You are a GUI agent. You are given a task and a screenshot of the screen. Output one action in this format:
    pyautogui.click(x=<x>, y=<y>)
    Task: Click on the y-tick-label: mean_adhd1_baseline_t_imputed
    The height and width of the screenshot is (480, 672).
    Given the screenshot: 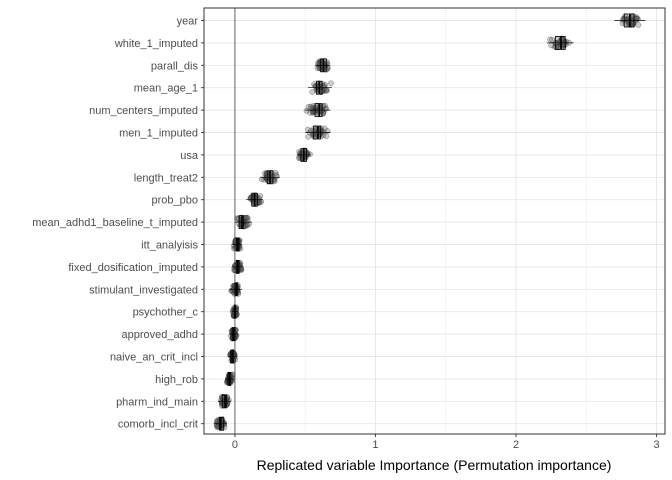 What is the action you would take?
    pyautogui.click(x=115, y=223)
    